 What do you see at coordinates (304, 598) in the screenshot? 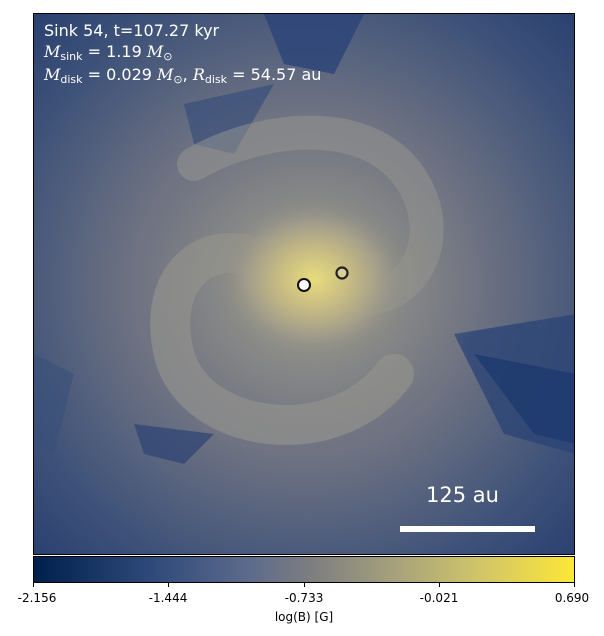
I see `colorbar-tick-label: -0.733` at bounding box center [304, 598].